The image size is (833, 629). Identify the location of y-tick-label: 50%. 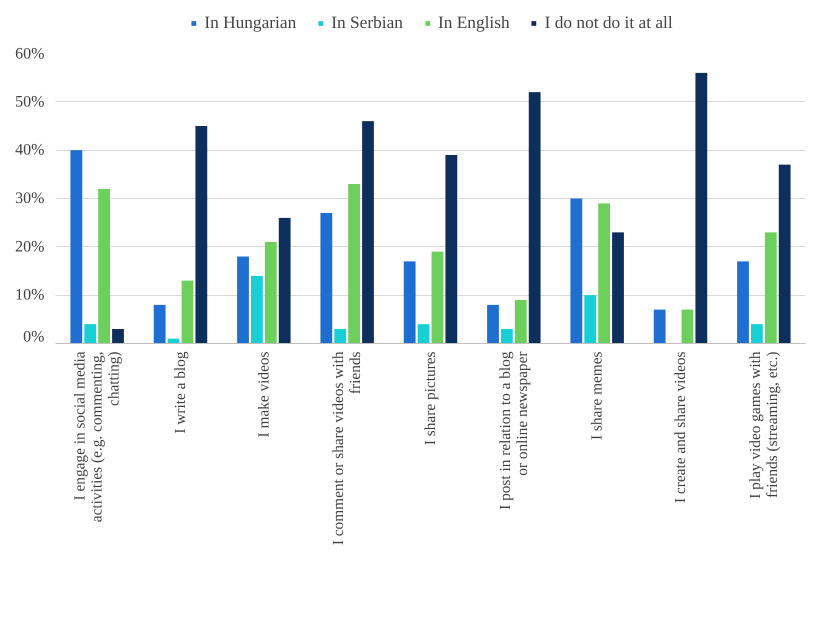
(29, 101).